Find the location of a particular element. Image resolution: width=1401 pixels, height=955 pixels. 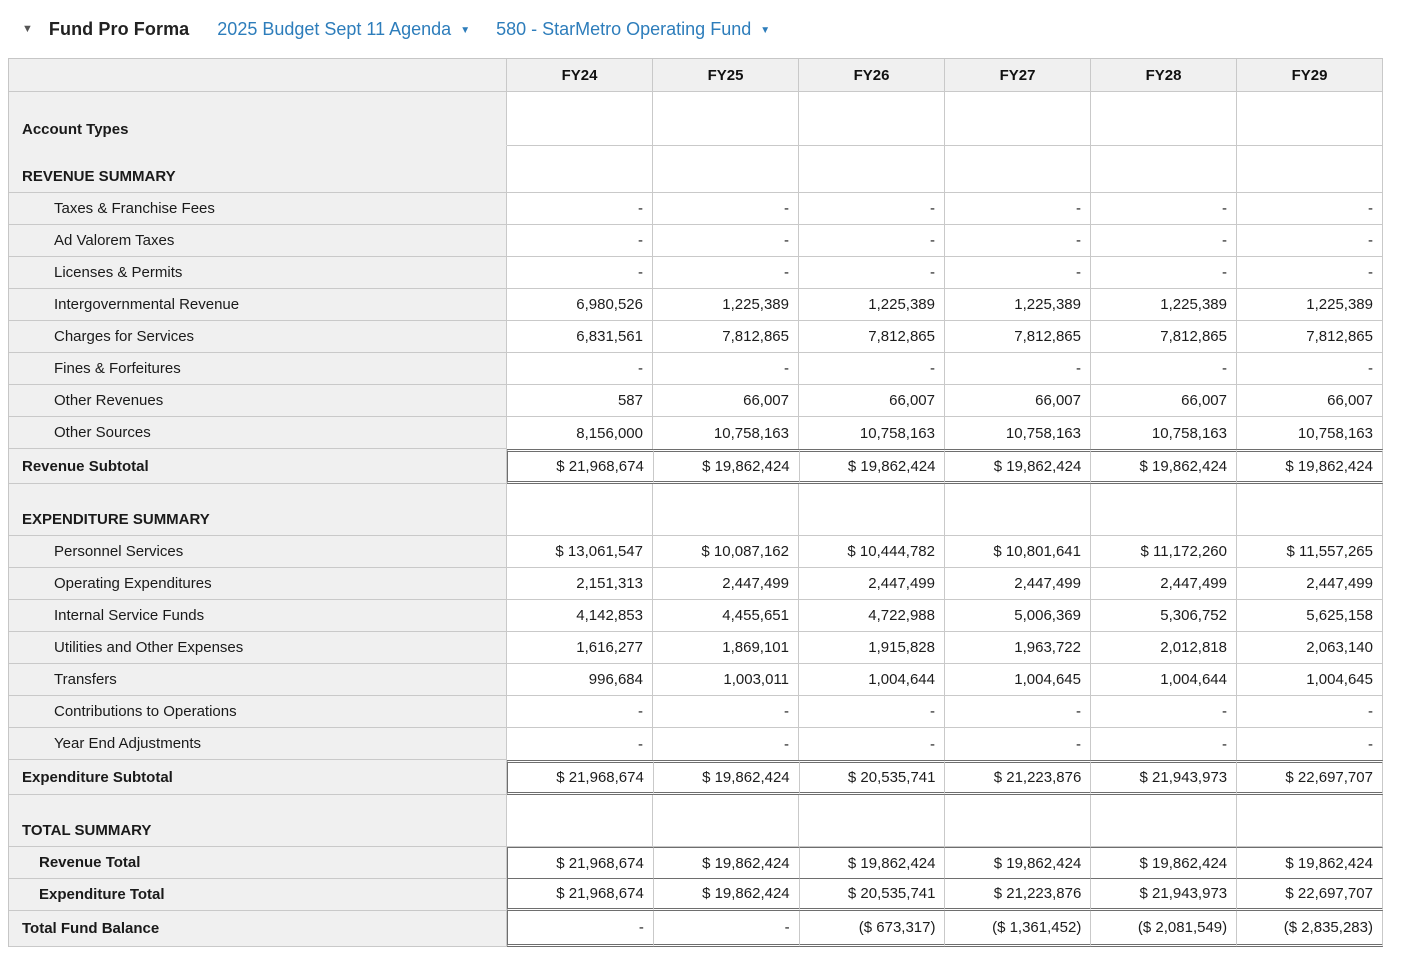

table-header-row: FY24 FY25 FY26 FY27 FY28 FY29 is located at coordinates (696, 75).